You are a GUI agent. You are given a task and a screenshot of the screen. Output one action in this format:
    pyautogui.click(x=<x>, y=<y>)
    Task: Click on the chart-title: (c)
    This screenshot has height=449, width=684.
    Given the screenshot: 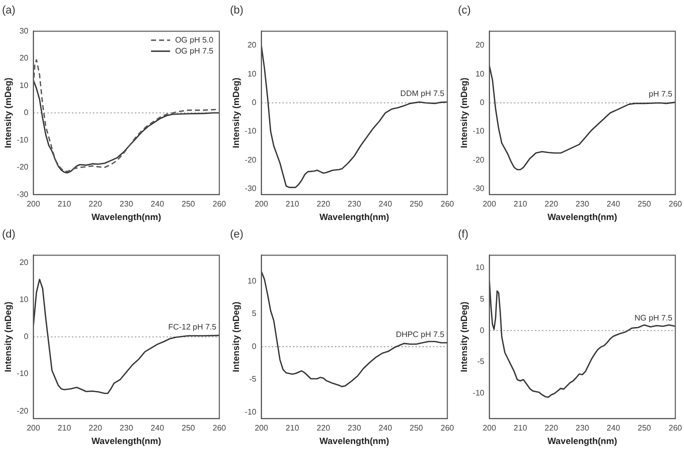 What is the action you would take?
    pyautogui.click(x=464, y=10)
    